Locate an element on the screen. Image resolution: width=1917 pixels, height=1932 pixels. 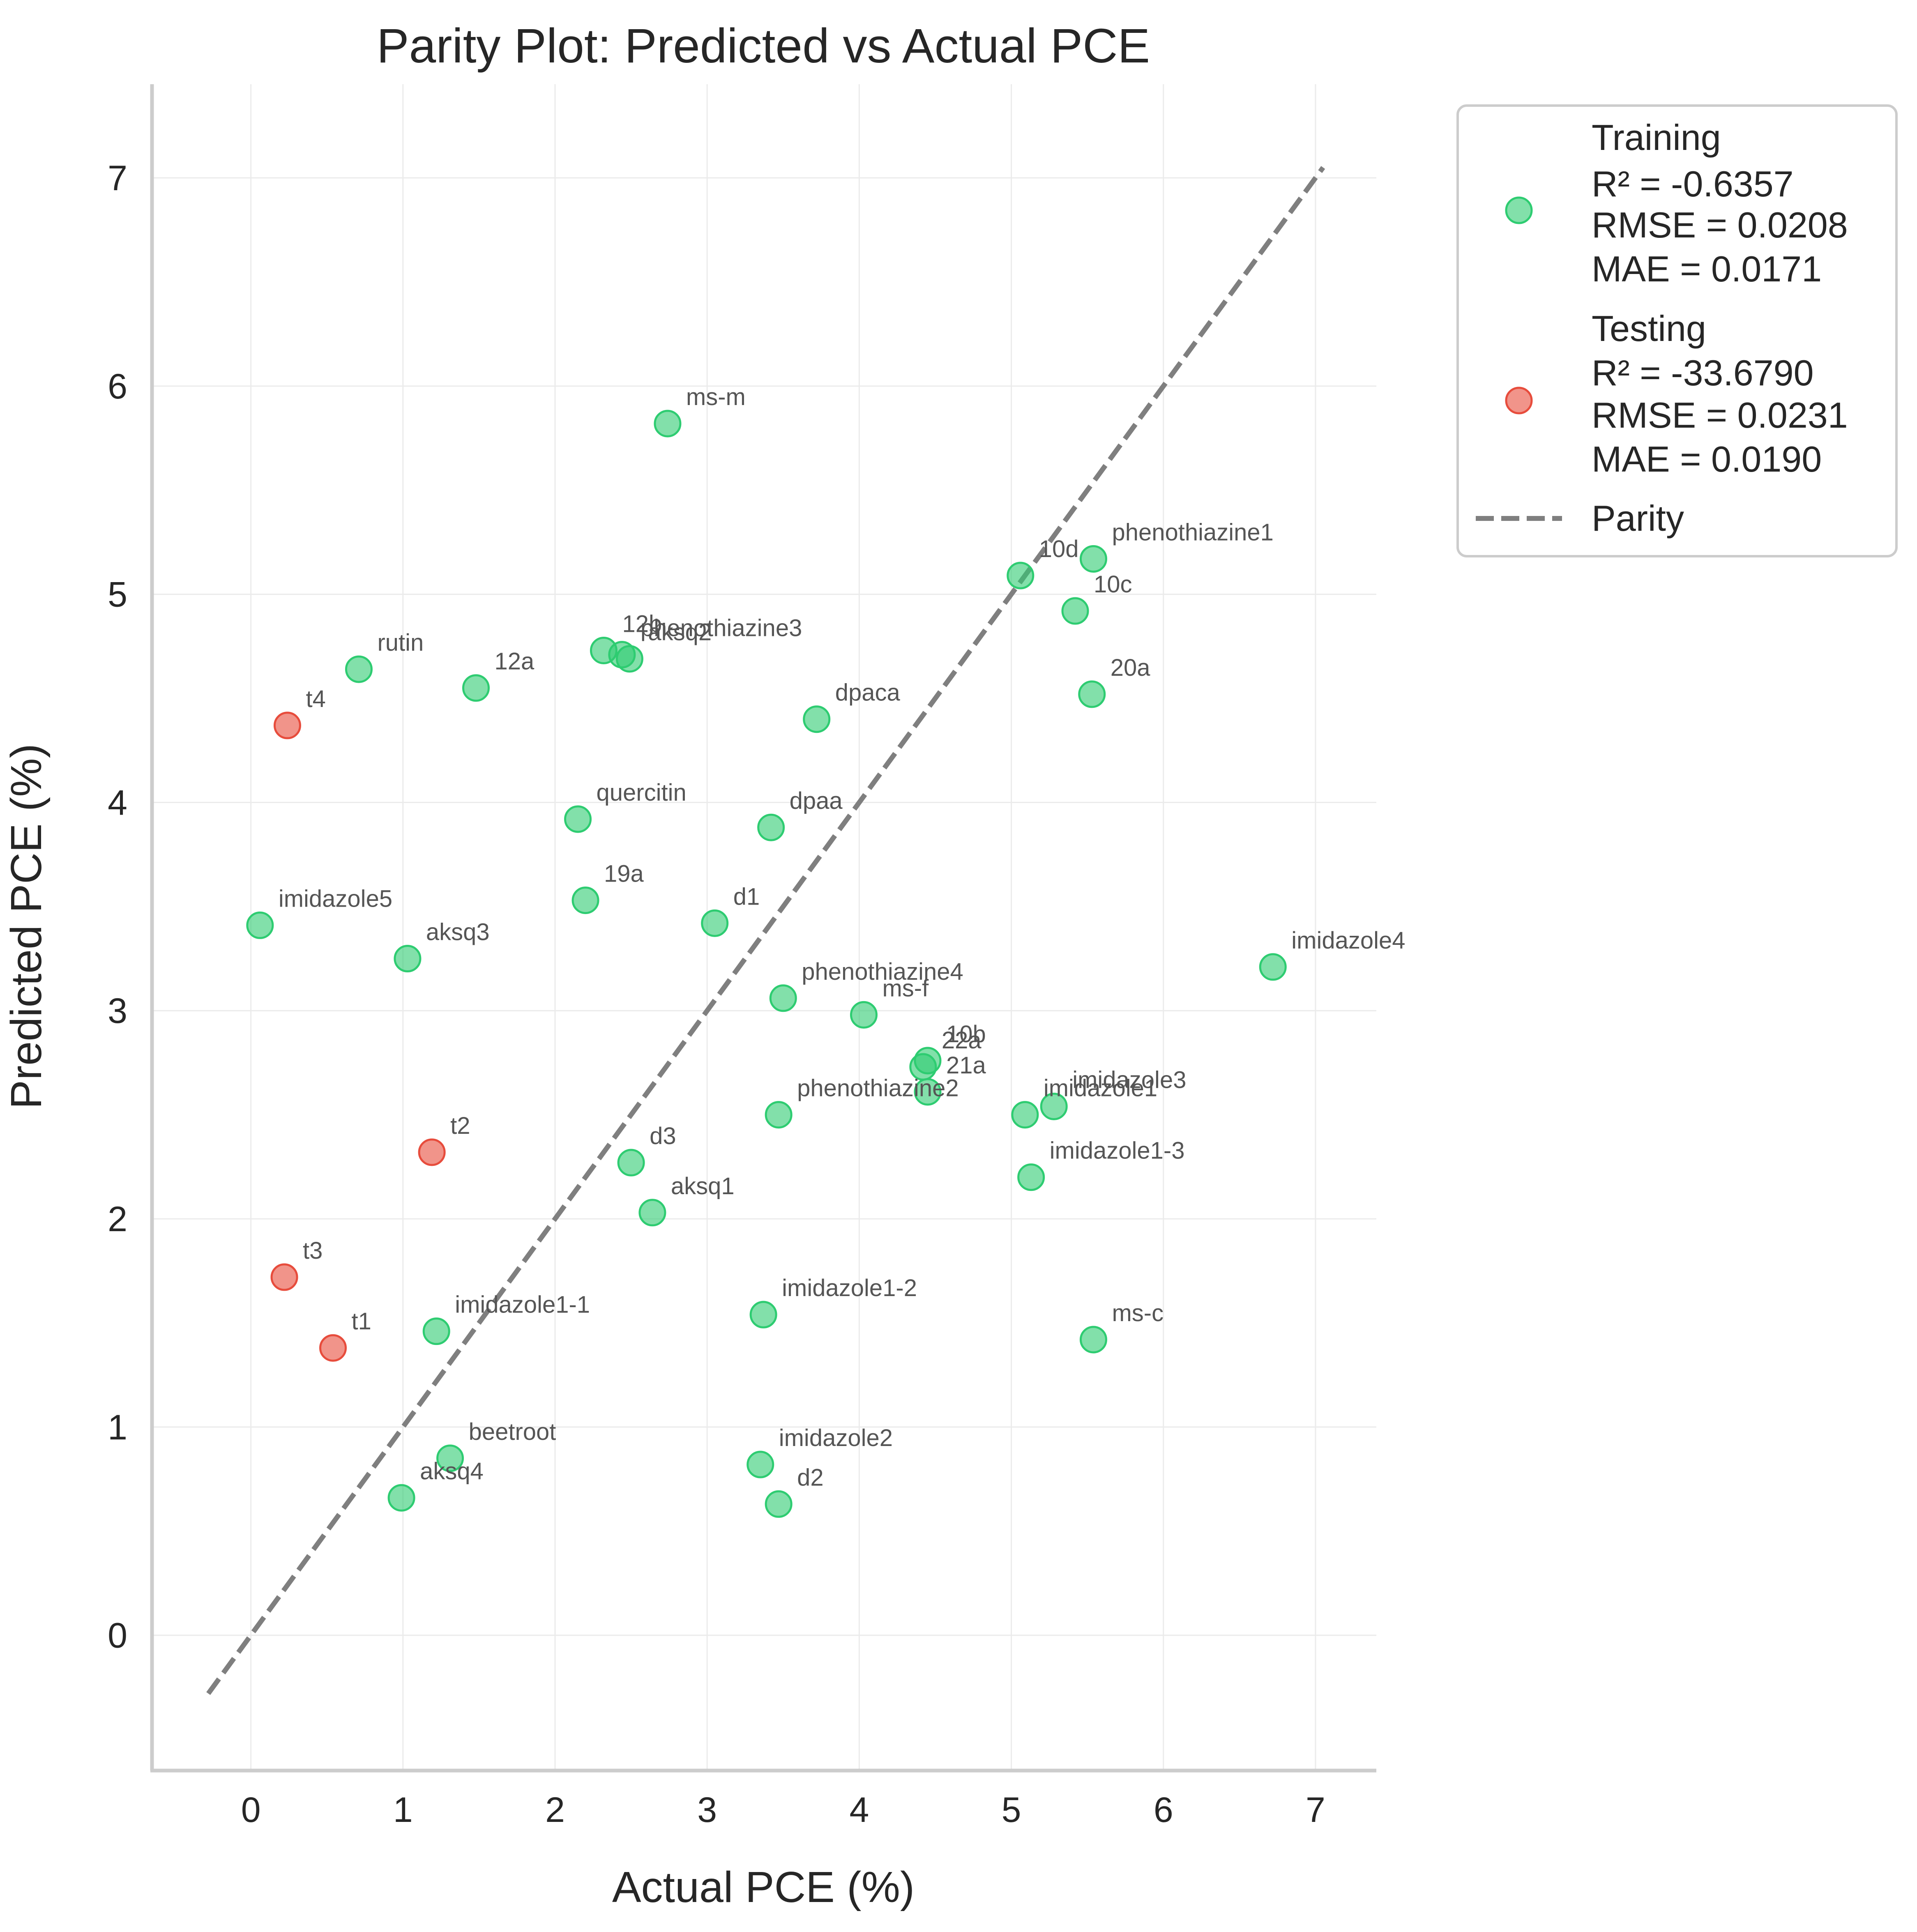
training-point-label: 10b is located at coordinates (966, 1034).